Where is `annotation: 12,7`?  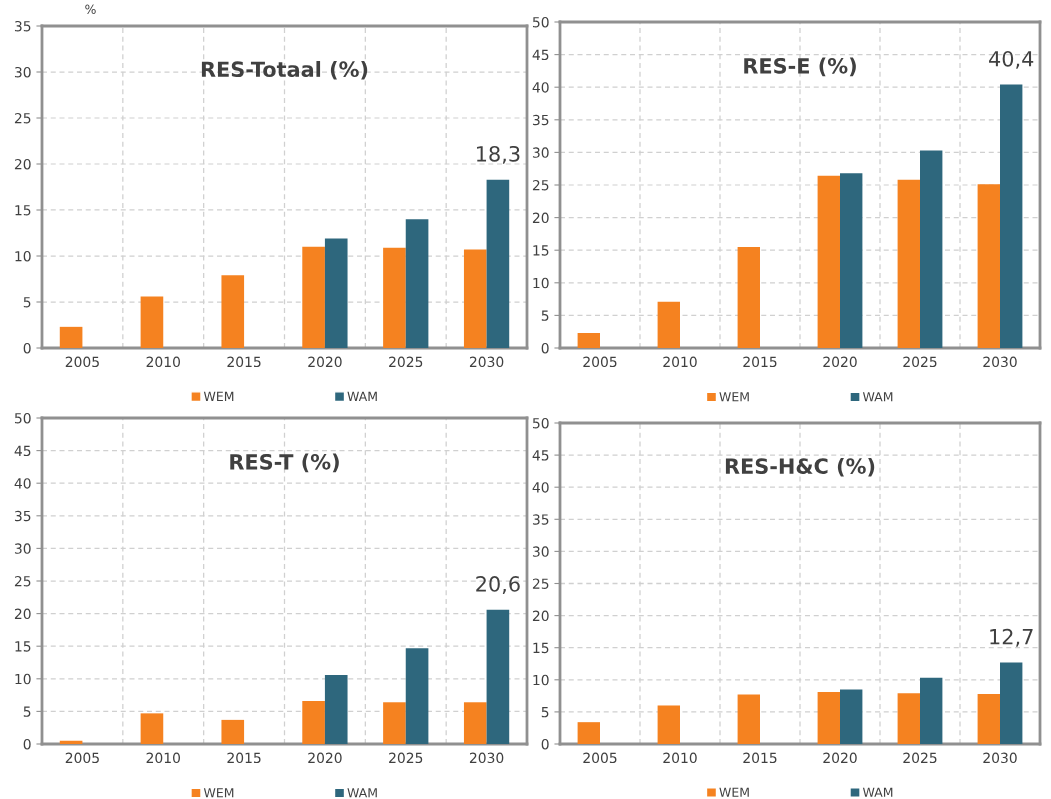
annotation: 12,7 is located at coordinates (1011, 637).